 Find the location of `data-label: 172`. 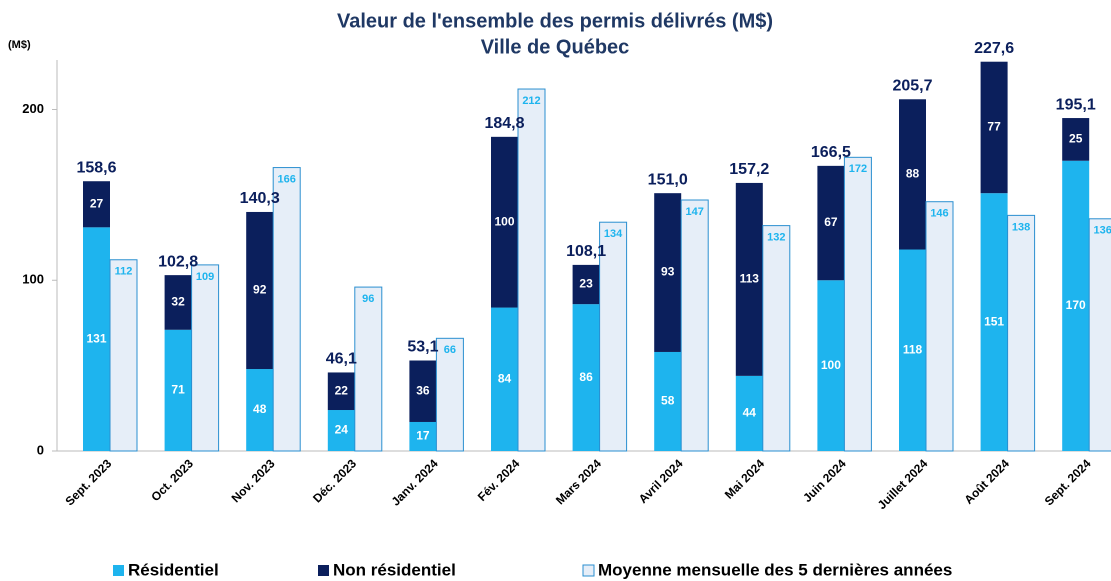

data-label: 172 is located at coordinates (858, 169).